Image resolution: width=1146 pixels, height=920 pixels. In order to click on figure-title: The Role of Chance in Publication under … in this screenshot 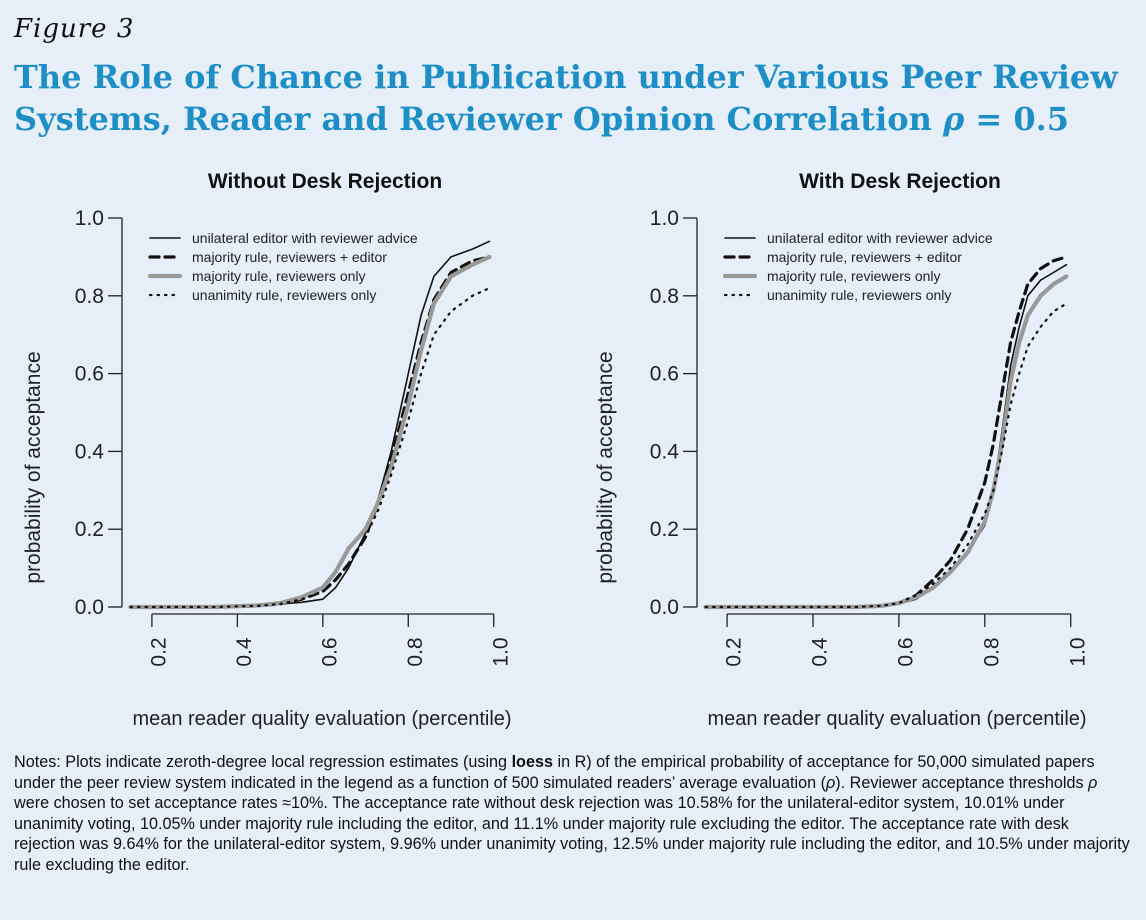, I will do `click(569, 98)`.